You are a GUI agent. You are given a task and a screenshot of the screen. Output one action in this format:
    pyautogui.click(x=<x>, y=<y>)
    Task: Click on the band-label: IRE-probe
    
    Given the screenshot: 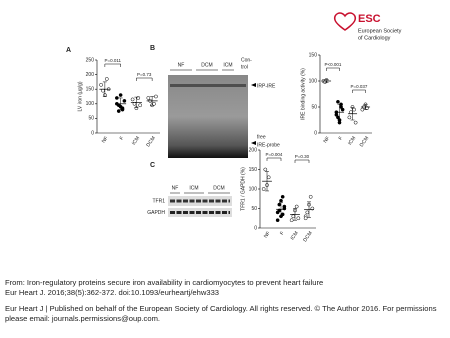 What is the action you would take?
    pyautogui.click(x=268, y=145)
    